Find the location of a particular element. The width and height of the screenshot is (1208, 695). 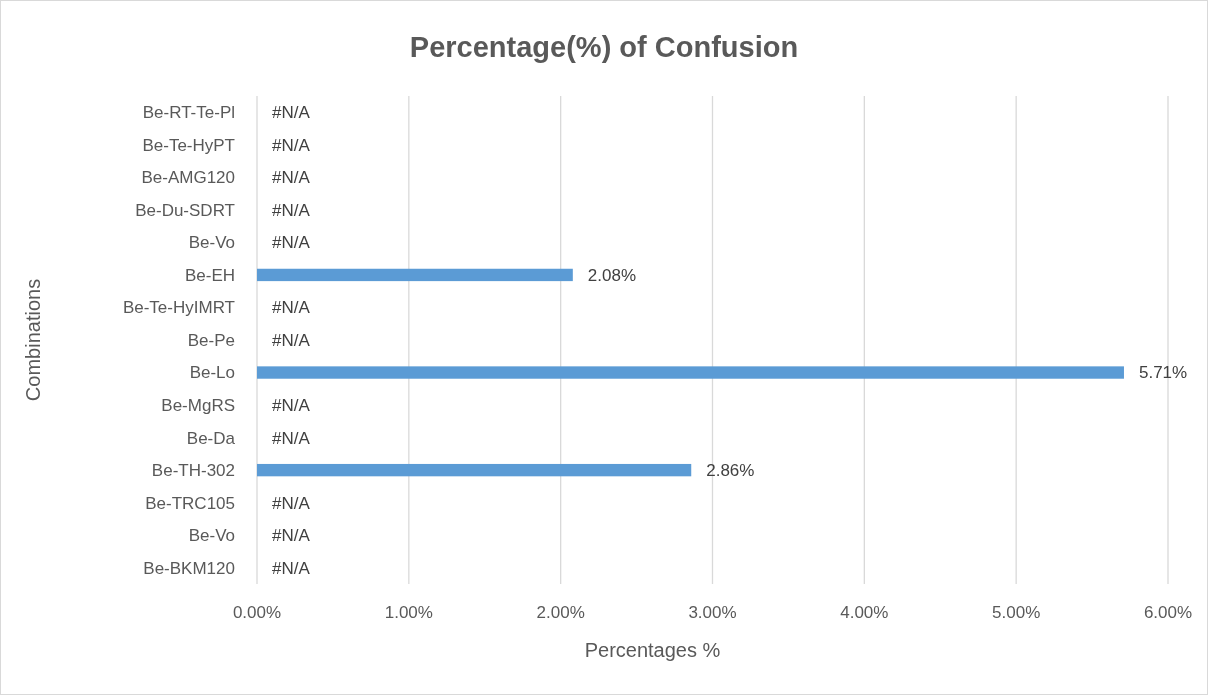

x-axis-title: Percentages % is located at coordinates (652, 650).